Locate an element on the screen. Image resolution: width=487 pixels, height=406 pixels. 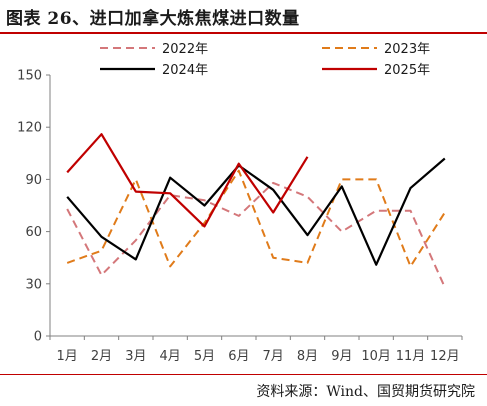
x-tick-label: 9月 is located at coordinates (341, 356).